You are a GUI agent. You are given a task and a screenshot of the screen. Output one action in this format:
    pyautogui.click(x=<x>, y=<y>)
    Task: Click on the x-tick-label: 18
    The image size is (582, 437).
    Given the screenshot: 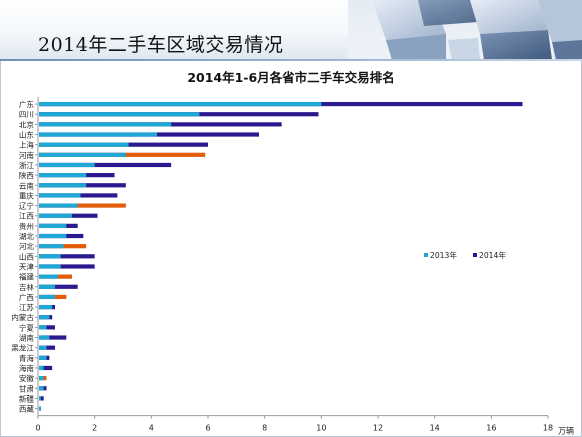 What is the action you would take?
    pyautogui.click(x=548, y=428)
    